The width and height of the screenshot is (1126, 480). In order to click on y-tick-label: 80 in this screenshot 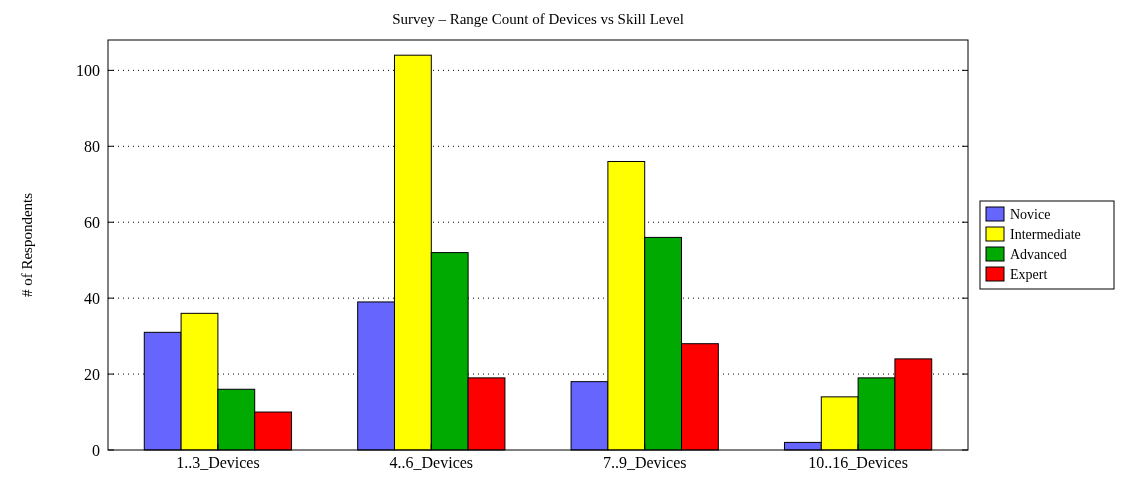, I will do `click(92, 146)`.